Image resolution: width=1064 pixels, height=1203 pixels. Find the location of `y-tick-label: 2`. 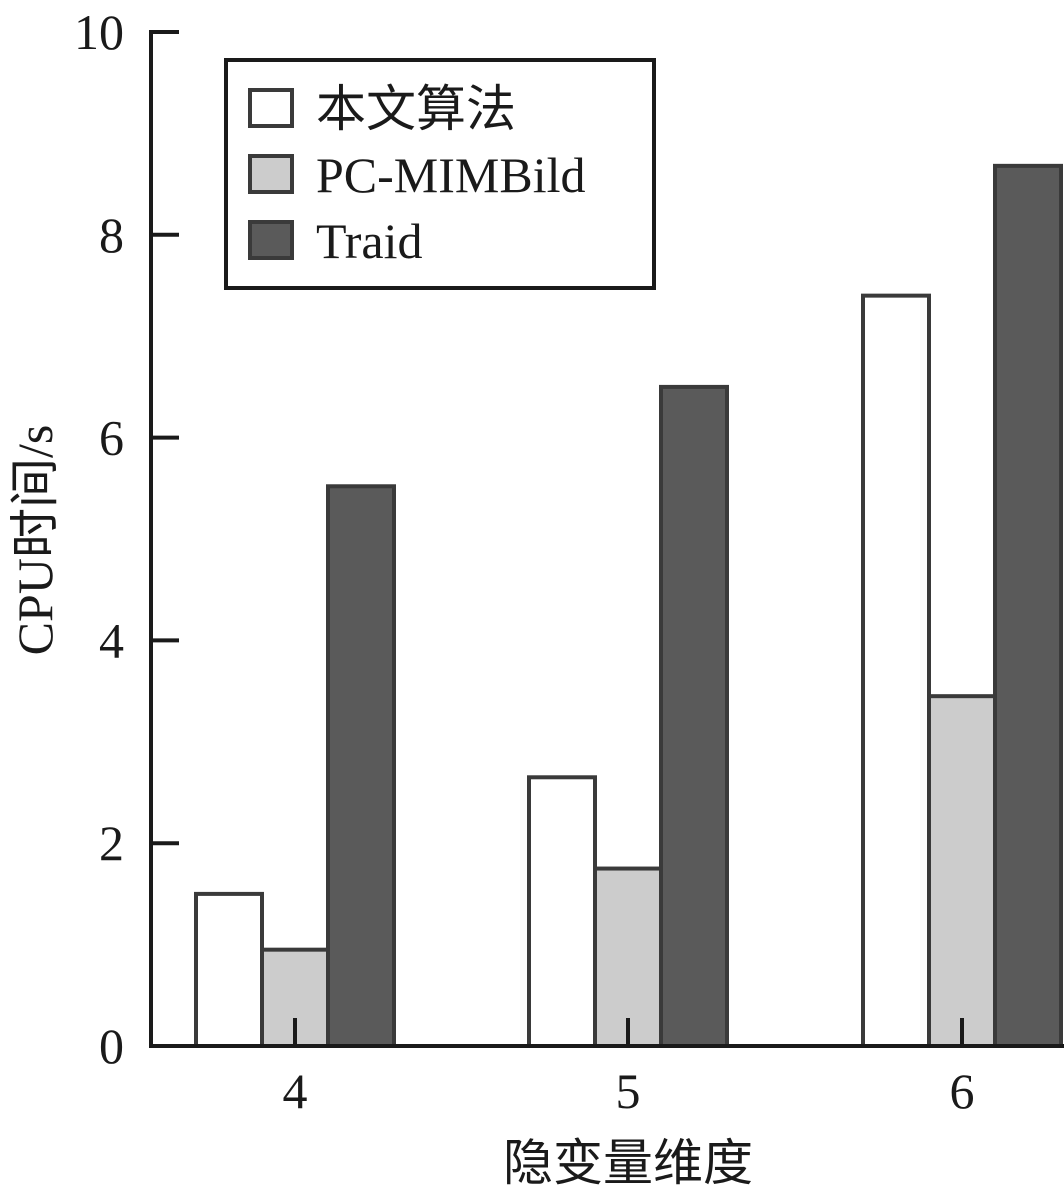

y-tick-label: 2 is located at coordinates (111, 843).